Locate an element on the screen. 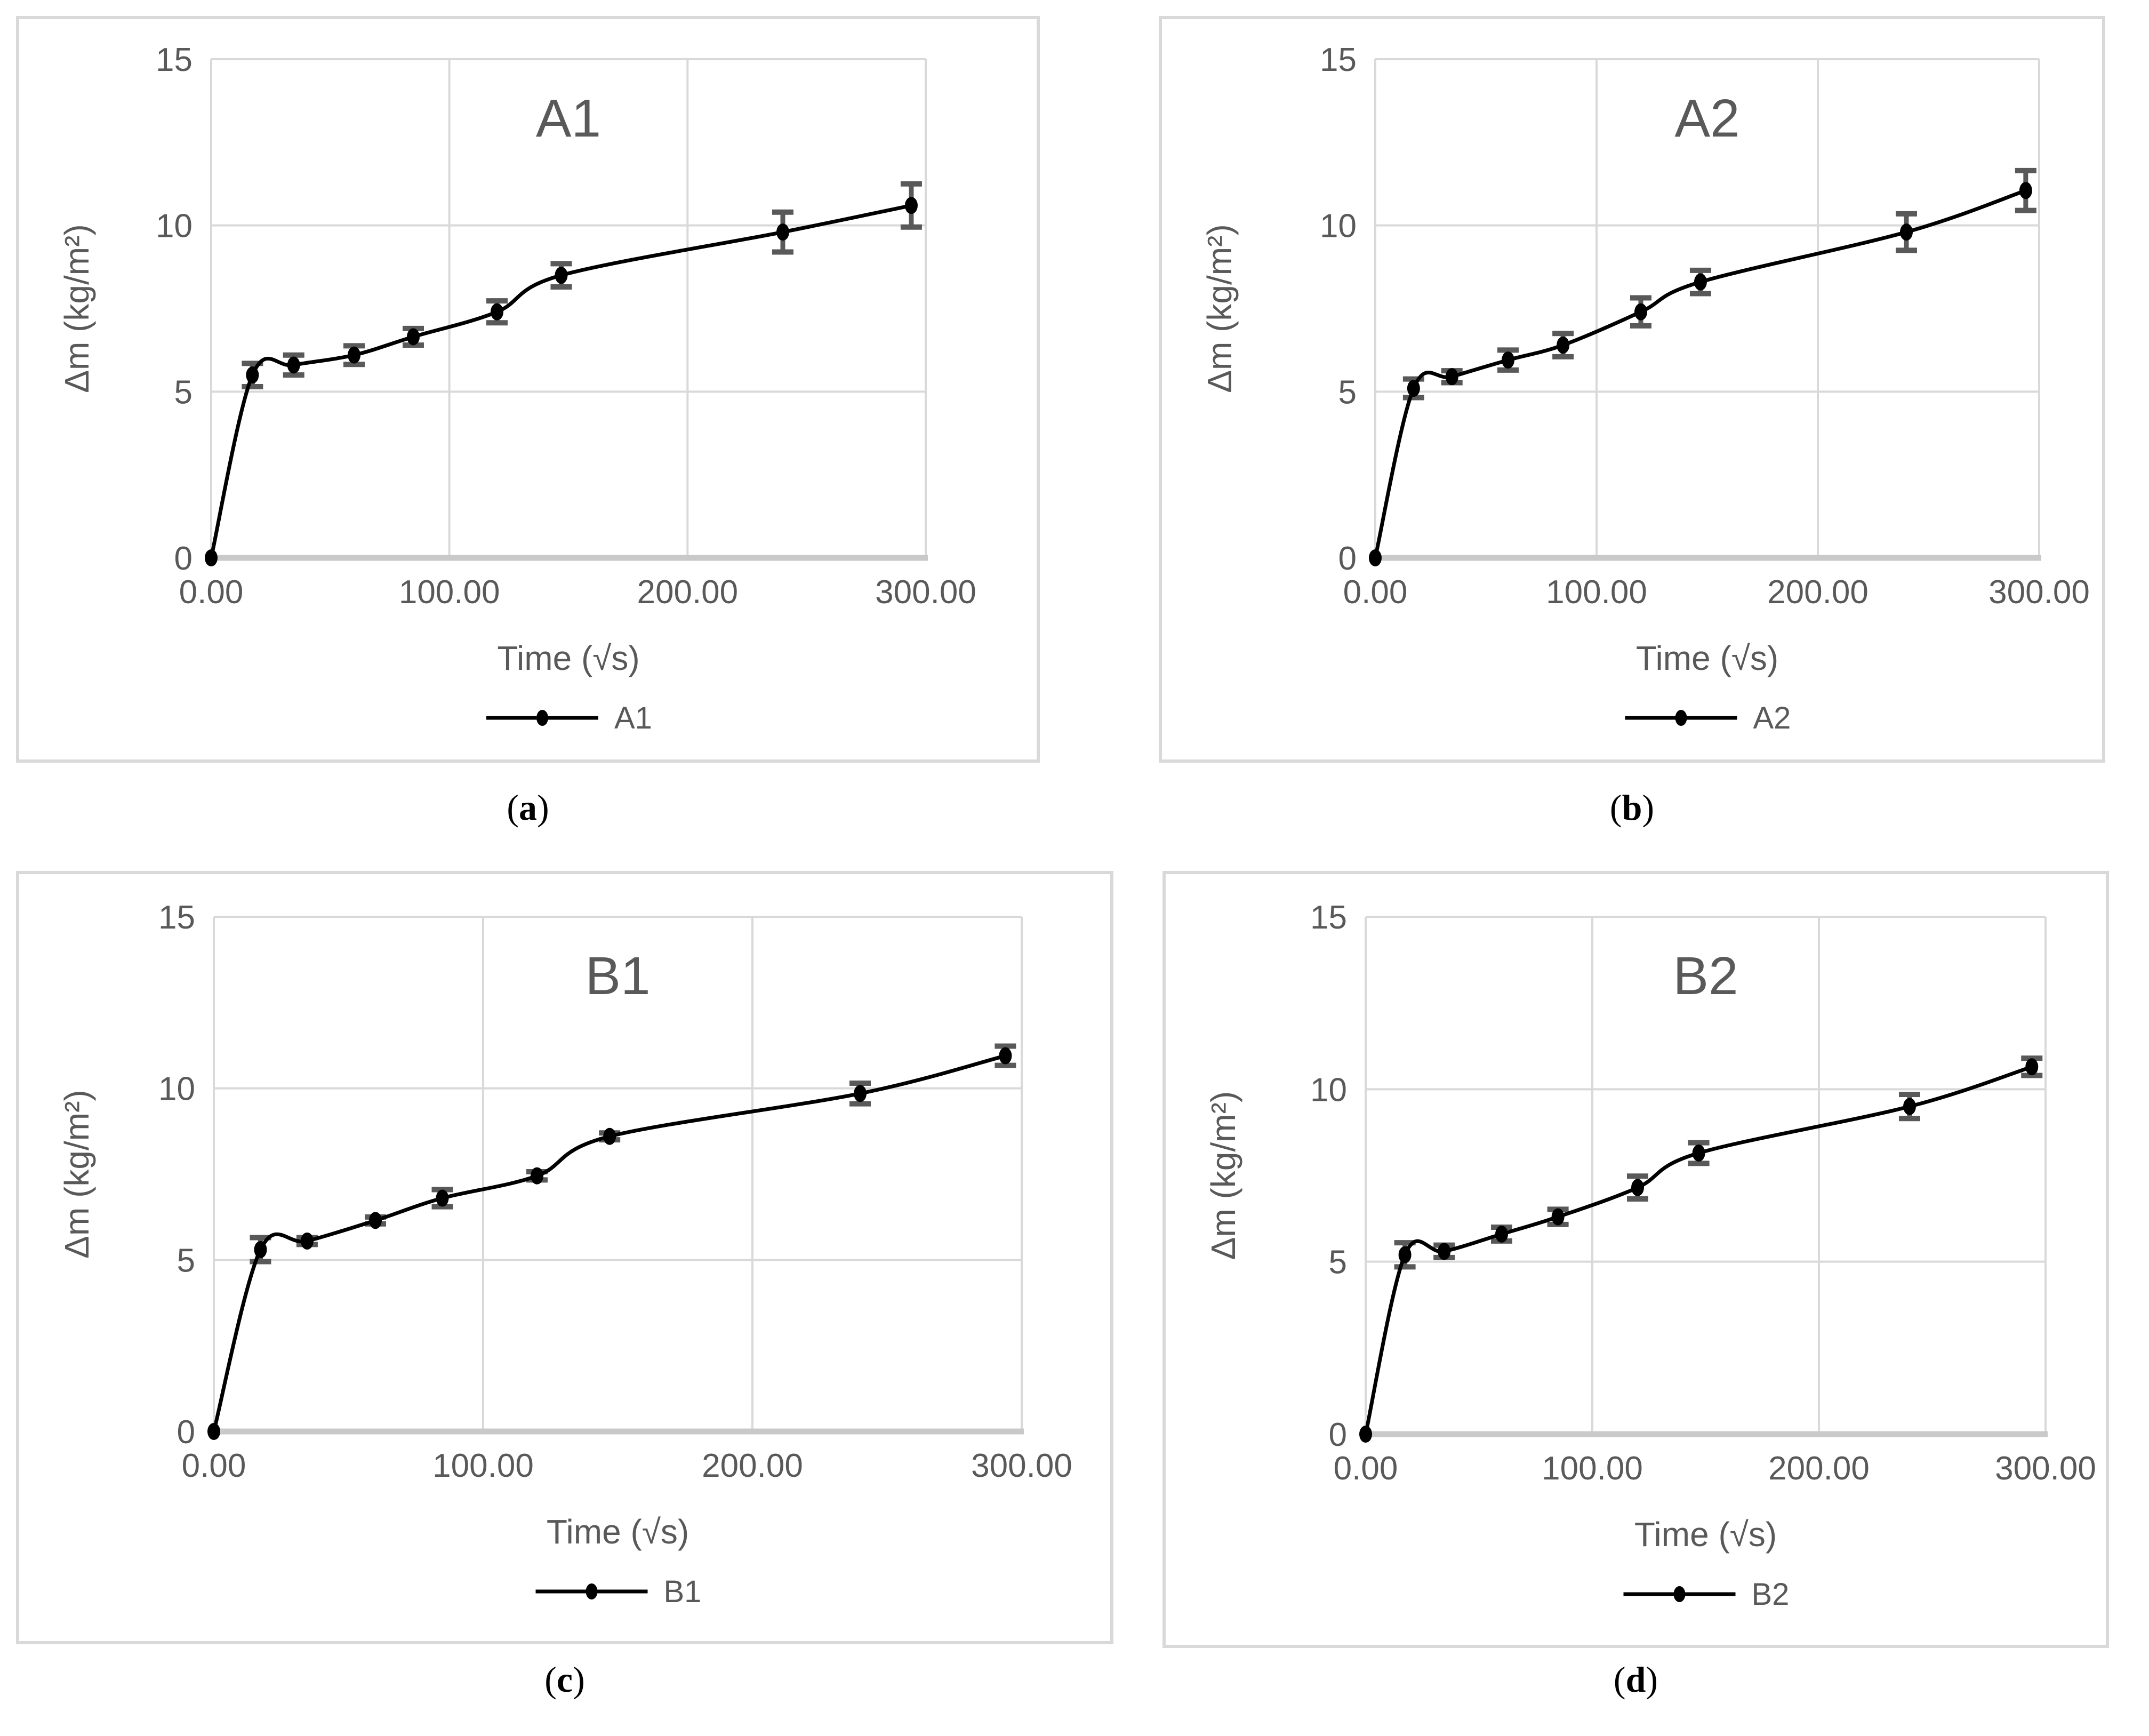 This screenshot has height=1736, width=2149. legend-label: B2 is located at coordinates (1771, 1594).